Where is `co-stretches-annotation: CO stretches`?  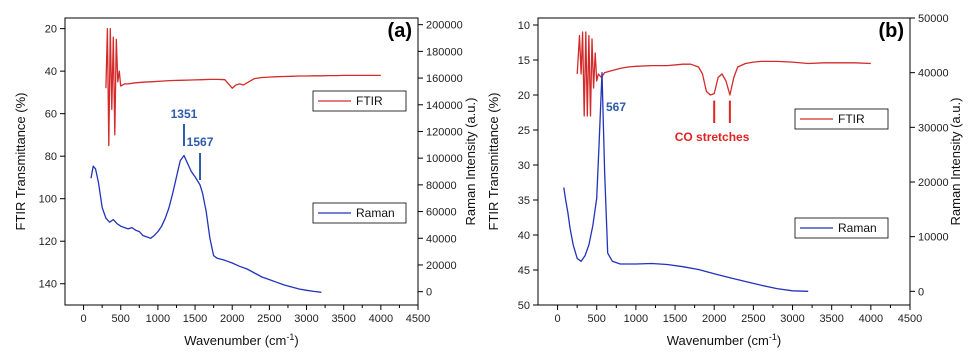 co-stretches-annotation: CO stretches is located at coordinates (712, 137).